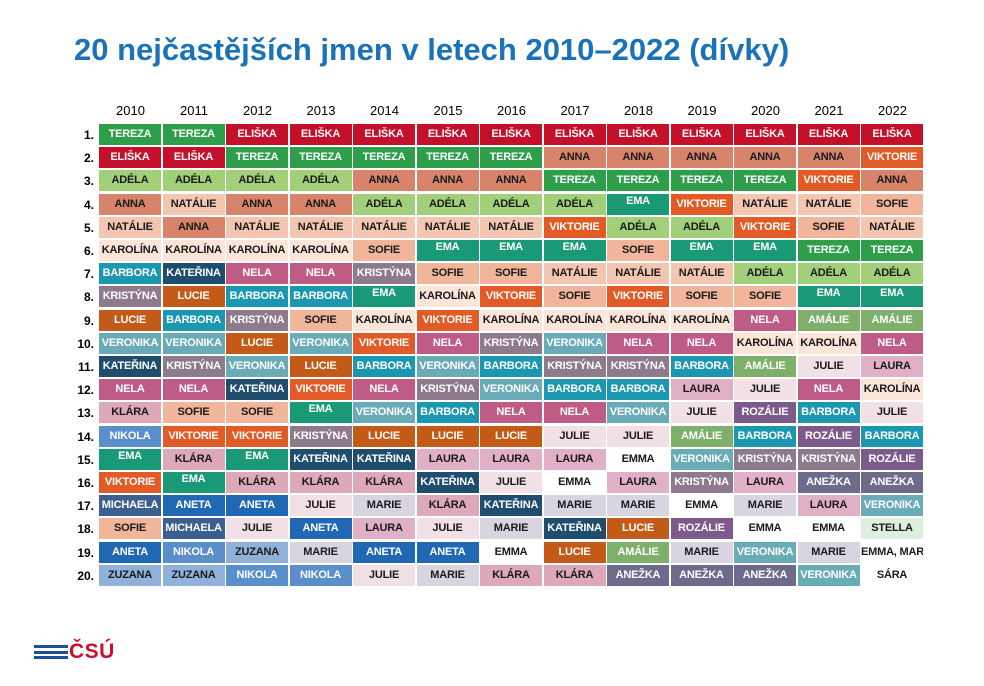 The image size is (984, 686). What do you see at coordinates (701, 529) in the screenshot?
I see `name-cell: ROZÁLIE` at bounding box center [701, 529].